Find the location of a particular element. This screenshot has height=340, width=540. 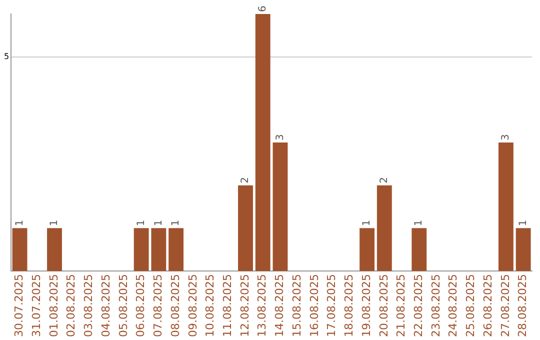

x-tick-label: 19.08.2025 is located at coordinates (366, 306).